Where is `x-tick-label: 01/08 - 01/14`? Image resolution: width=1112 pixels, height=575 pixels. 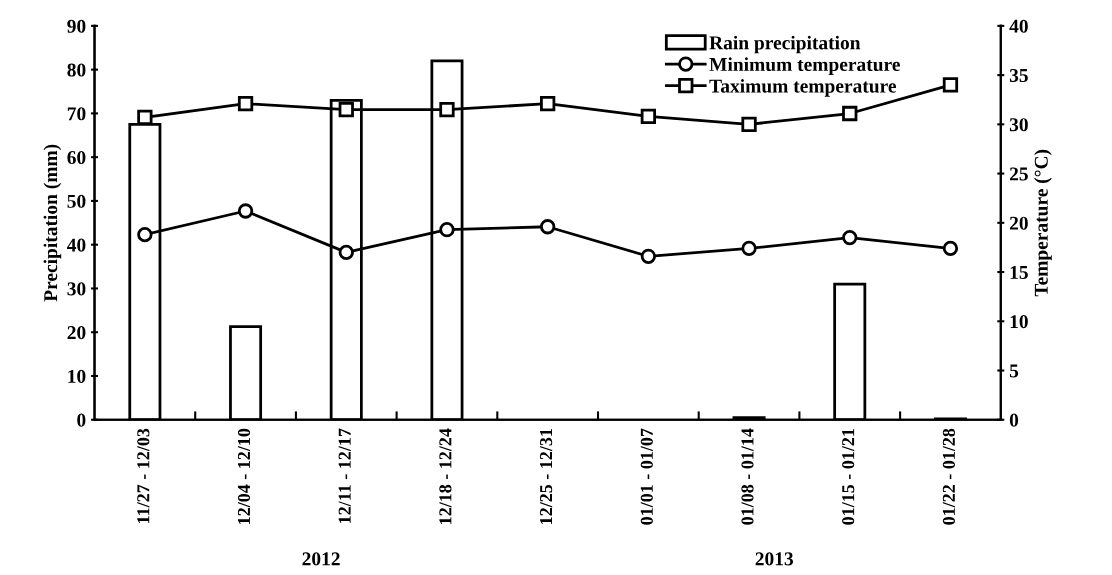
x-tick-label: 01/08 - 01/14 is located at coordinates (747, 476).